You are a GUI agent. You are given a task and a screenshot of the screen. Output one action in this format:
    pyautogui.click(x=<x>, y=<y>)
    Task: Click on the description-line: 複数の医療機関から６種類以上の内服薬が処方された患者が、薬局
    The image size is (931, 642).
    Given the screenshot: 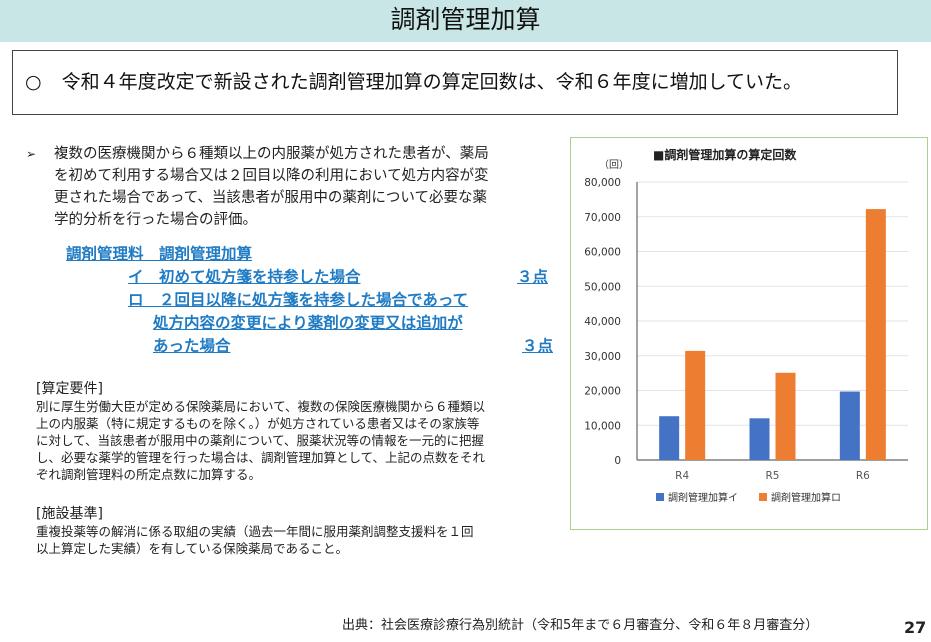 What is the action you would take?
    pyautogui.click(x=271, y=154)
    